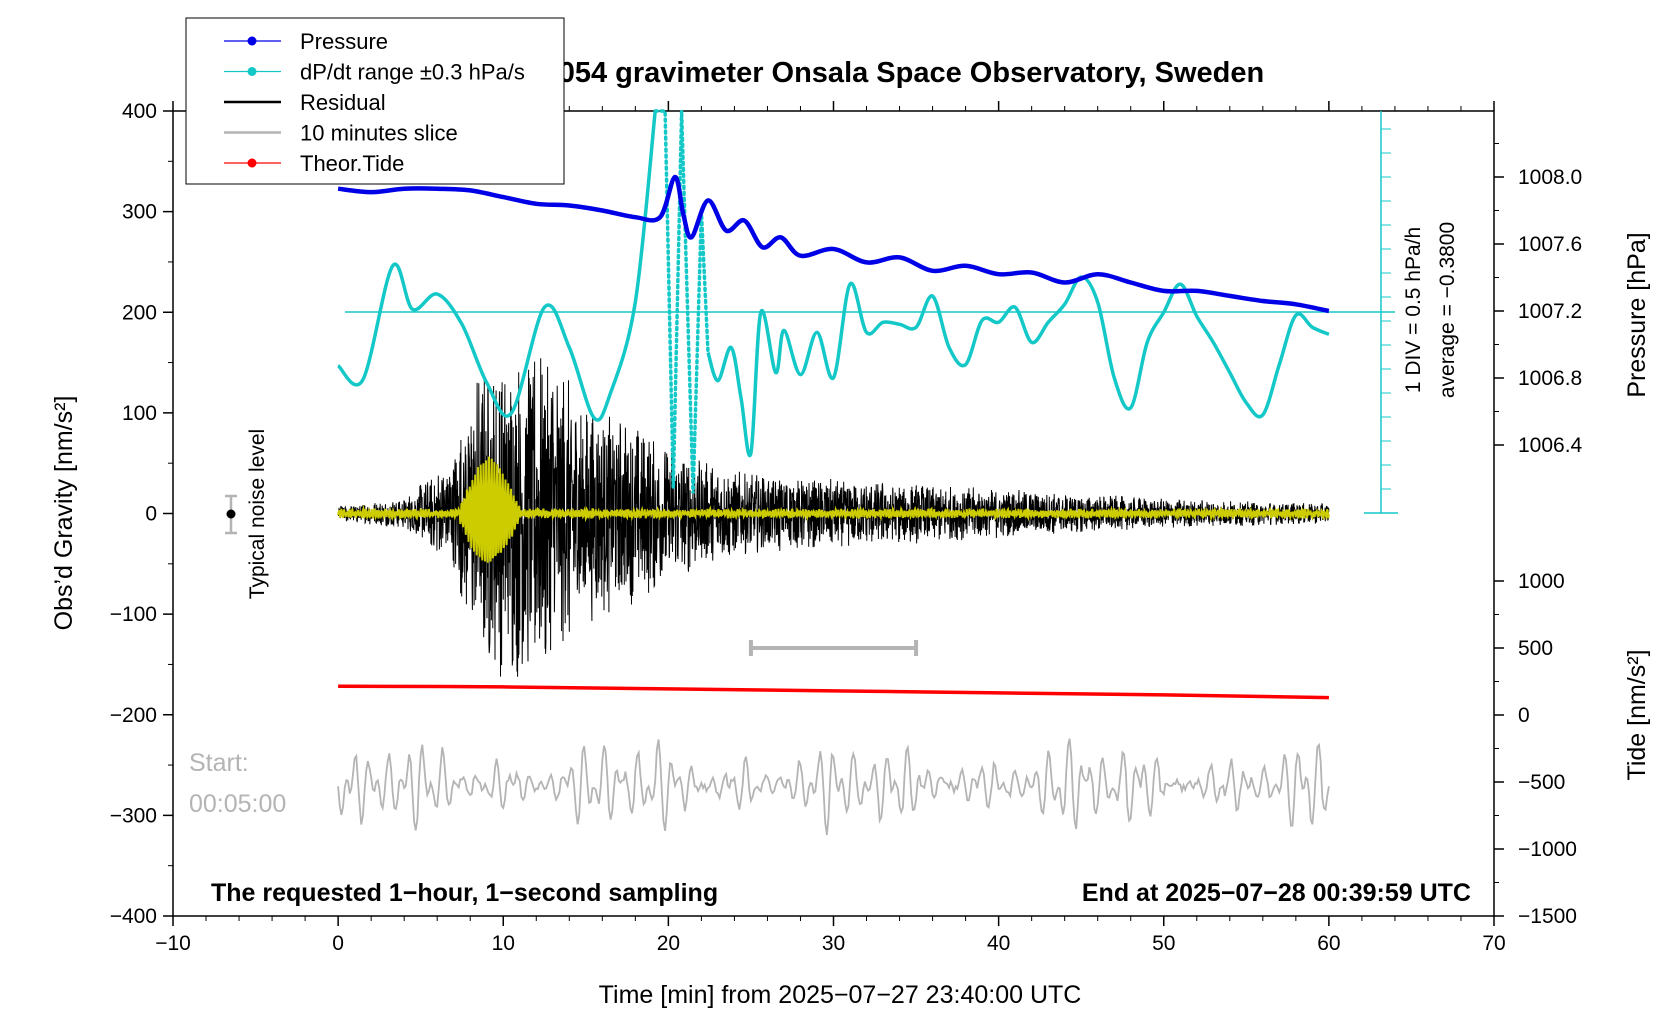 Image resolution: width=1676 pixels, height=1020 pixels. I want to click on pressure-tick-label: 1006.8, so click(1550, 378).